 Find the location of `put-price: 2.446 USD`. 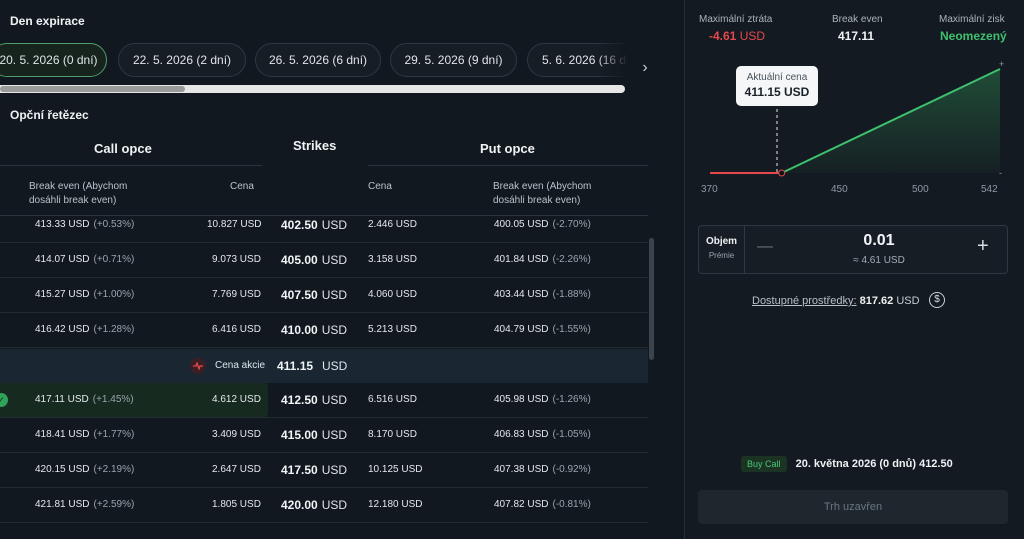

put-price: 2.446 USD is located at coordinates (392, 224).